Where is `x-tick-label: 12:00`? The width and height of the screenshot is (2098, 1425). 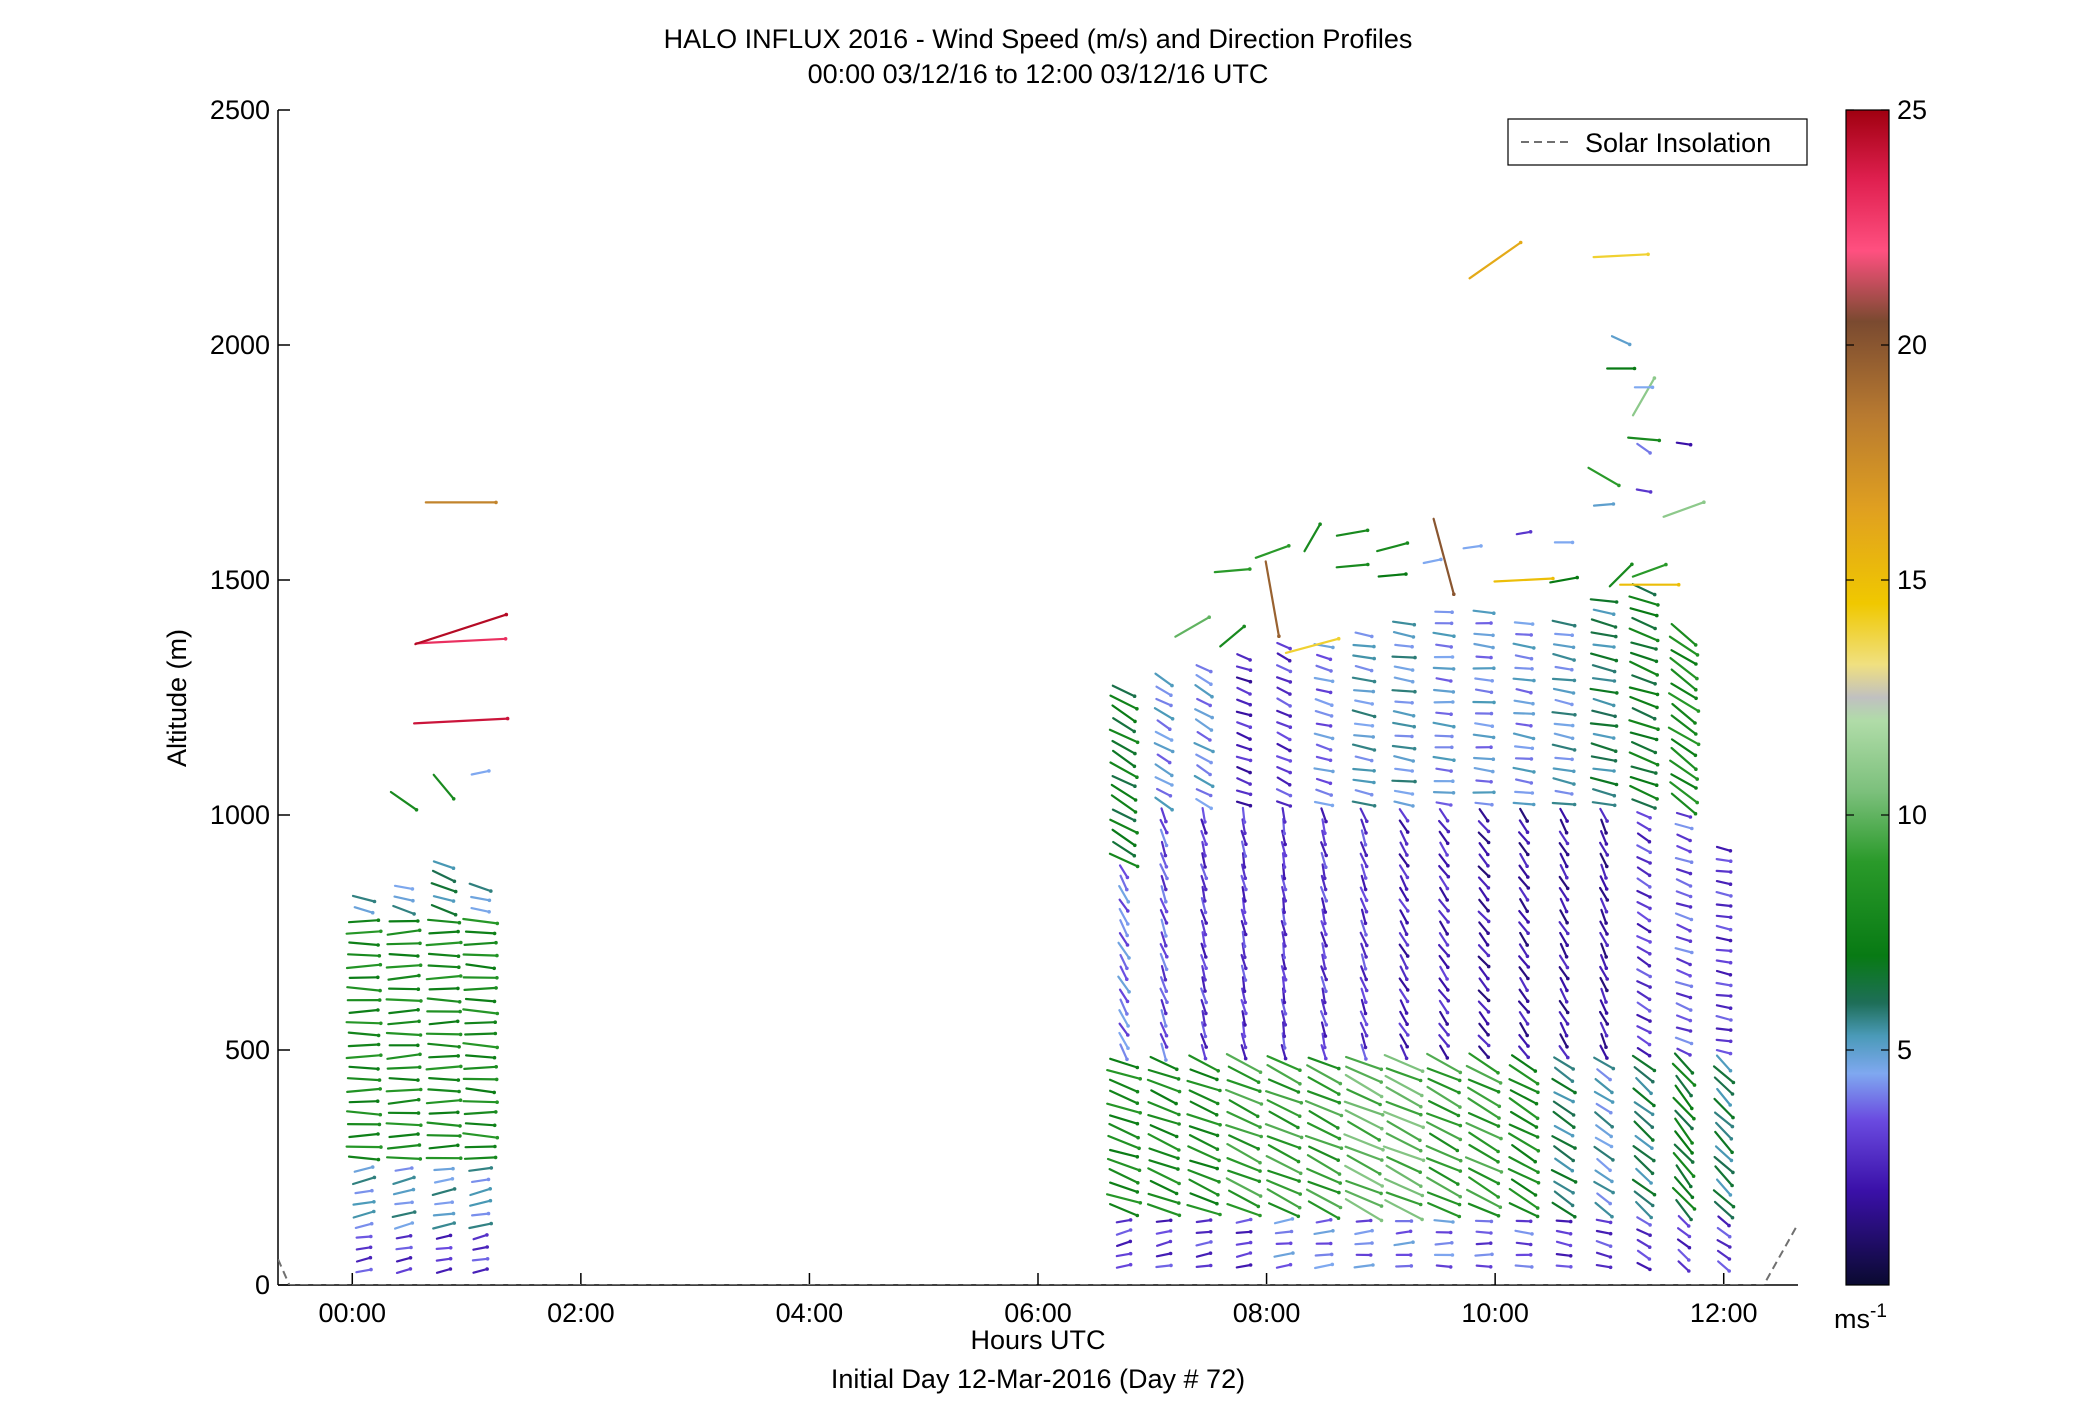
x-tick-label: 12:00 is located at coordinates (1724, 1313).